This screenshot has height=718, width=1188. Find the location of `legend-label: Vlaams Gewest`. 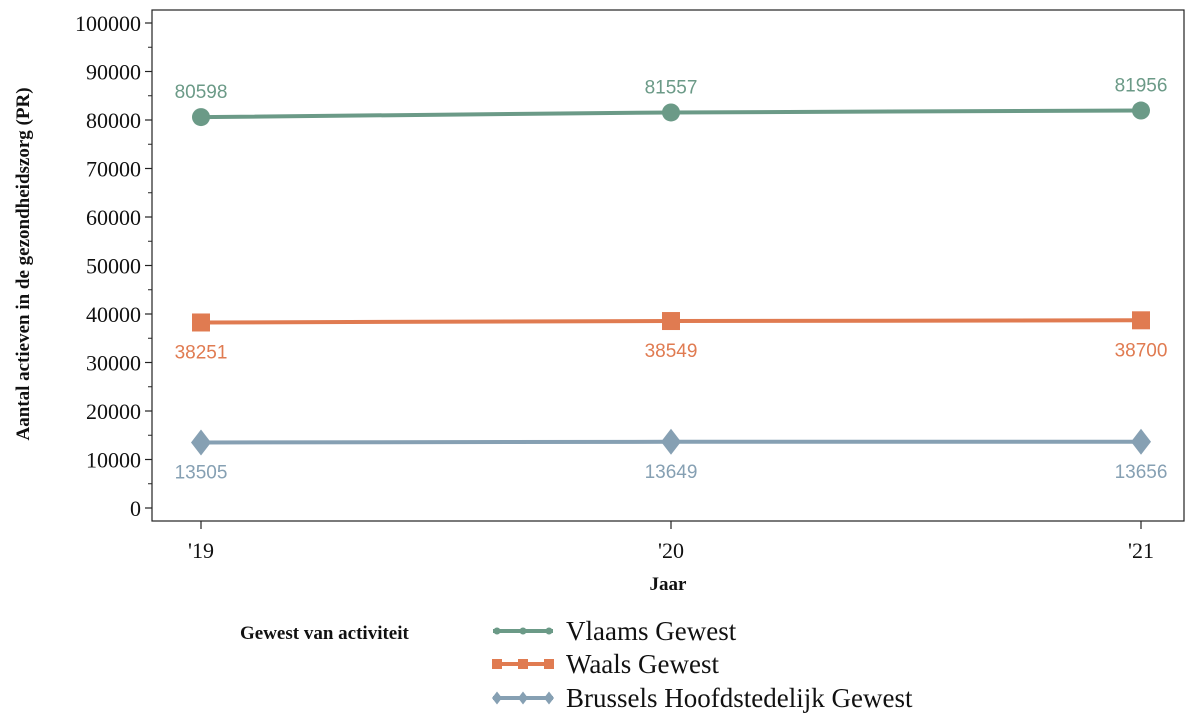

legend-label: Vlaams Gewest is located at coordinates (651, 631).